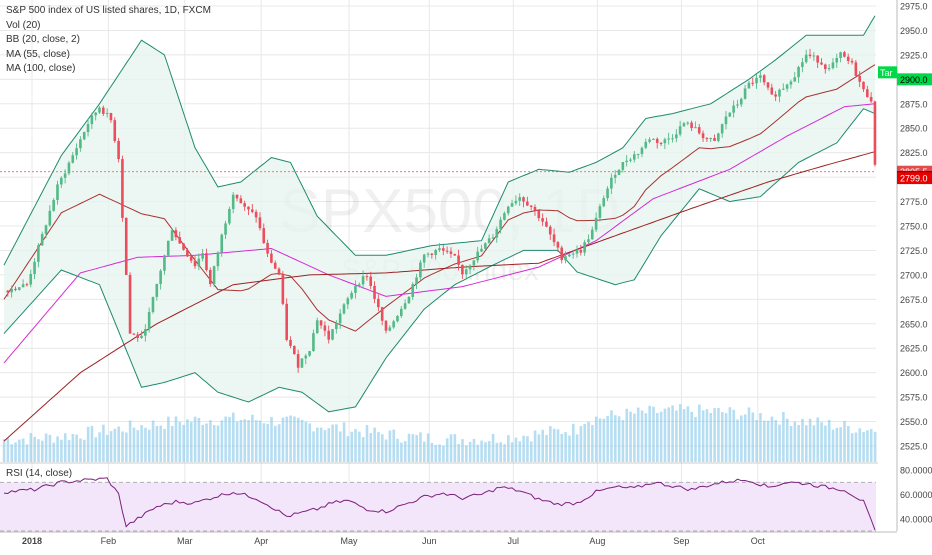 The width and height of the screenshot is (932, 555). What do you see at coordinates (41, 68) in the screenshot?
I see `legend-ma100: MA (100, close)` at bounding box center [41, 68].